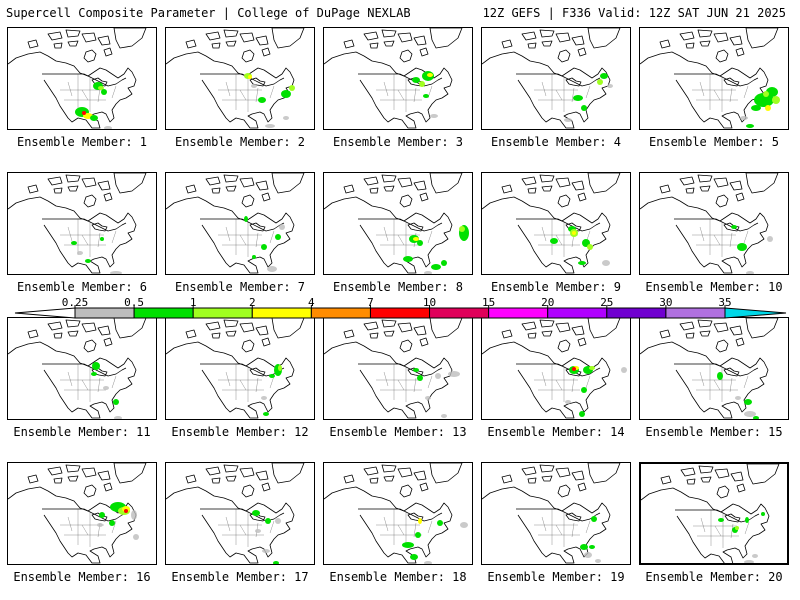 Image resolution: width=800 pixels, height=600 pixels. Describe the element at coordinates (398, 432) in the screenshot. I see `member-caption: Ensemble Member: 13` at that location.